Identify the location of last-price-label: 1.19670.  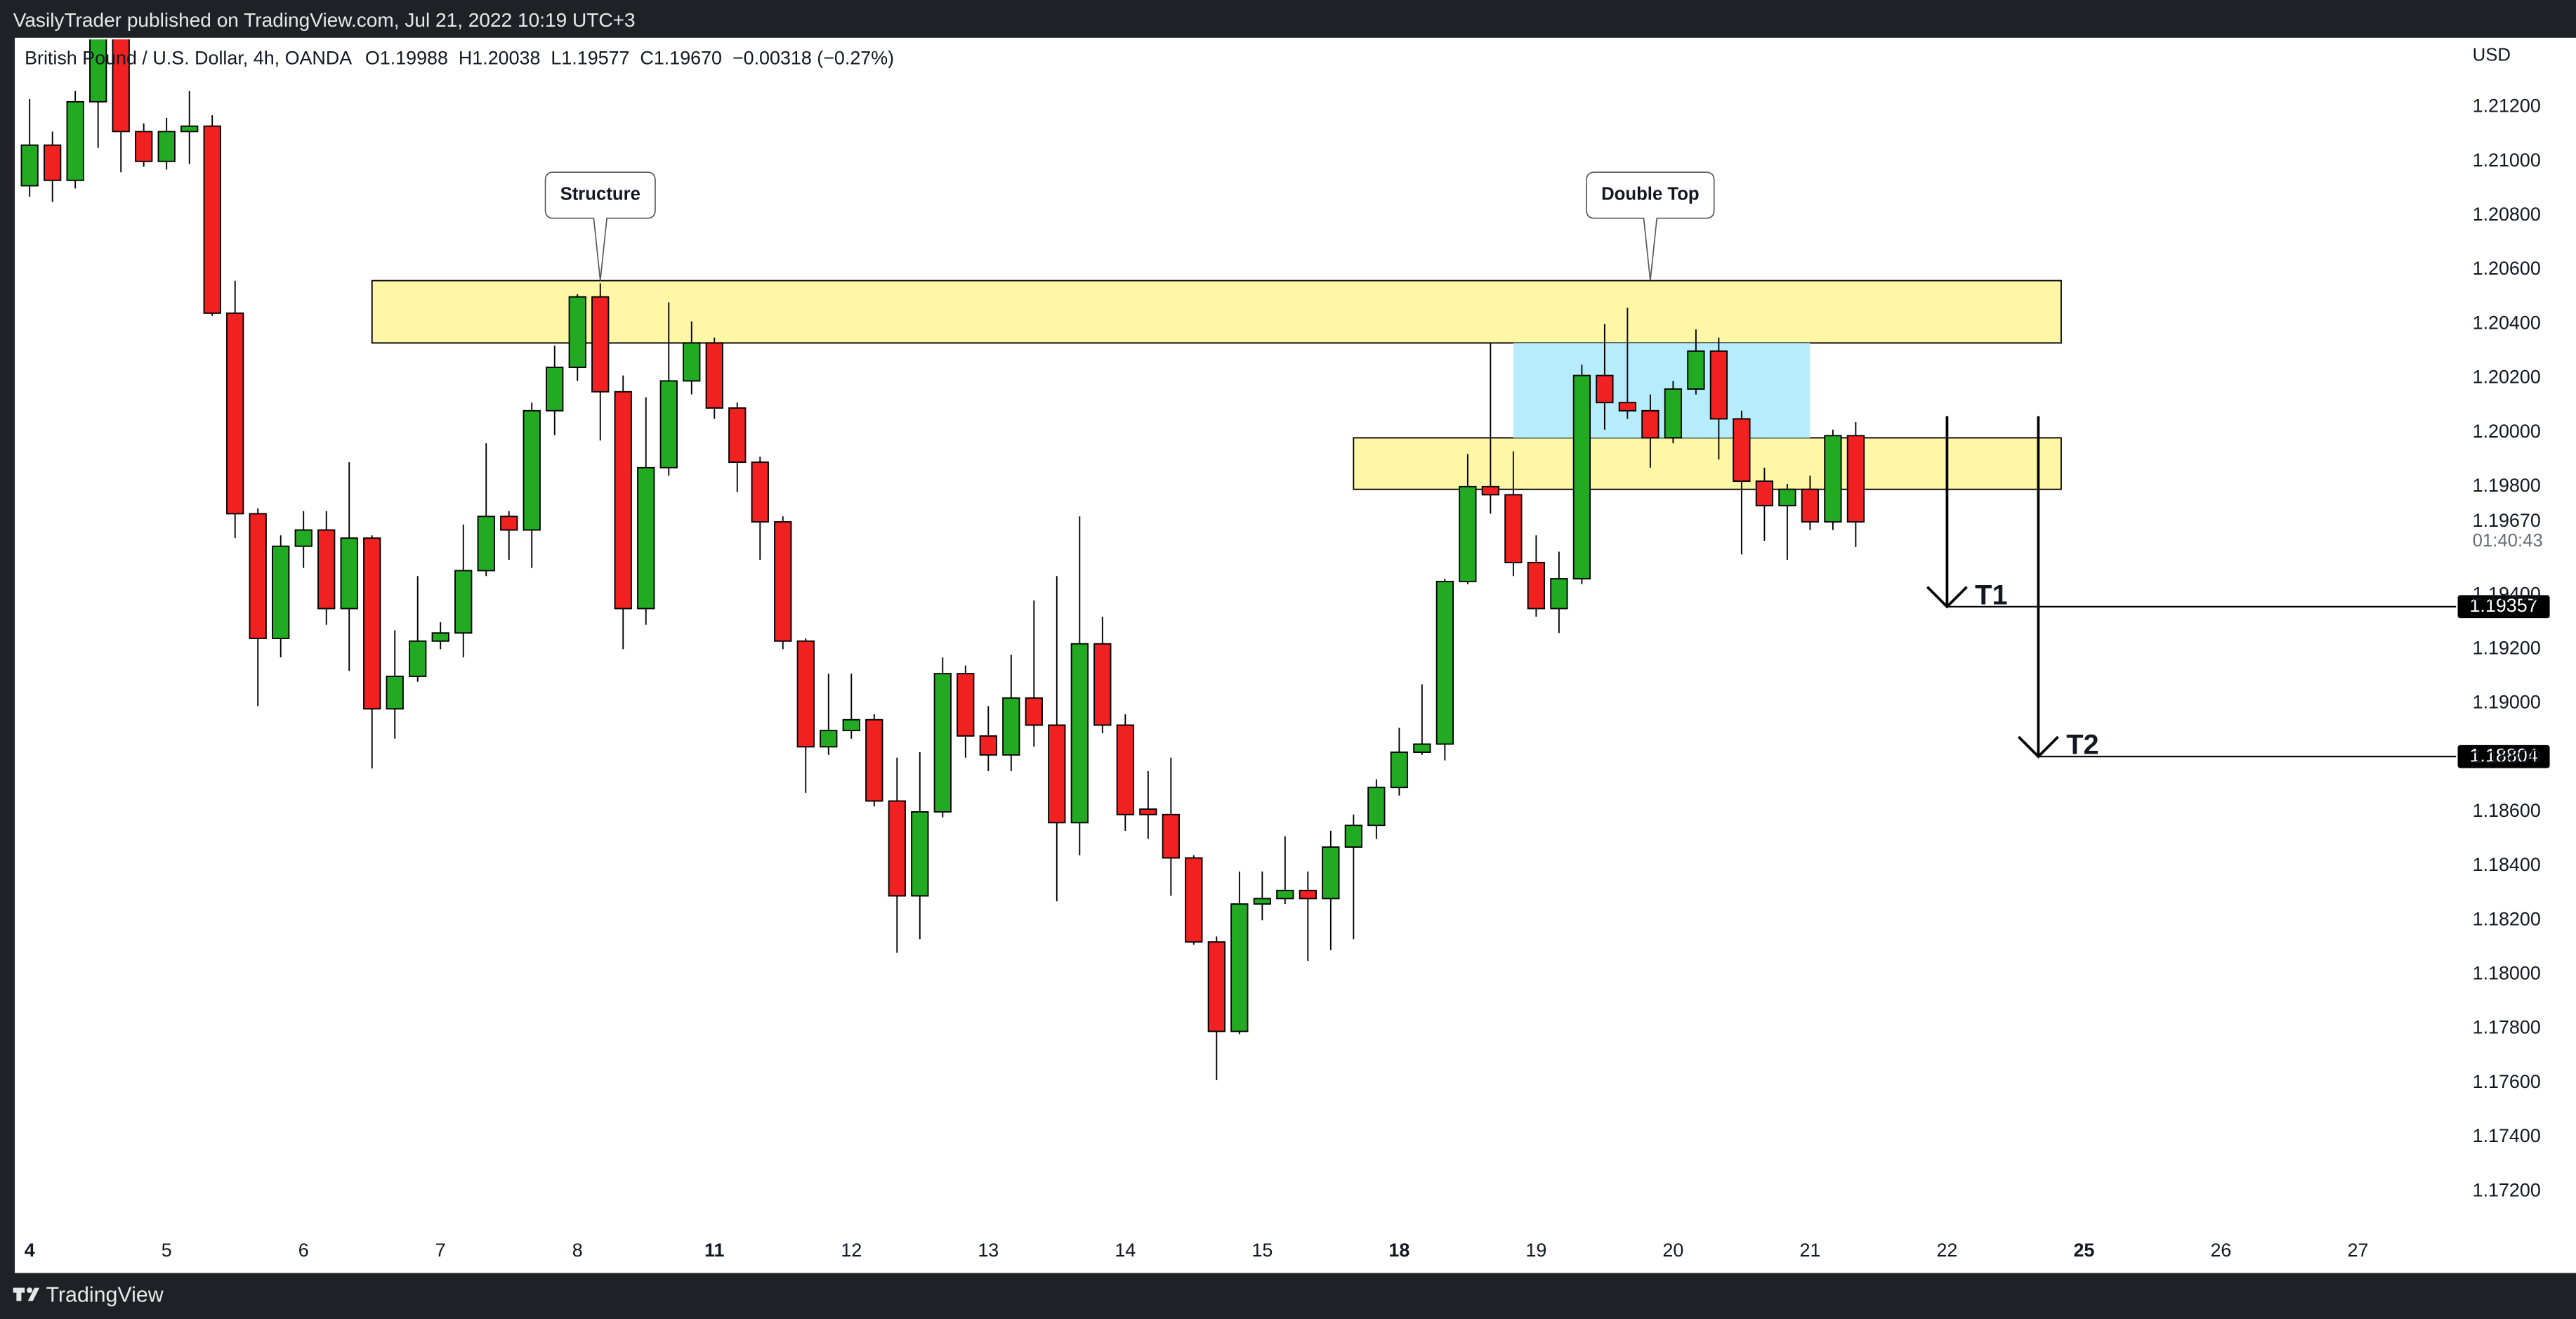
(2507, 520).